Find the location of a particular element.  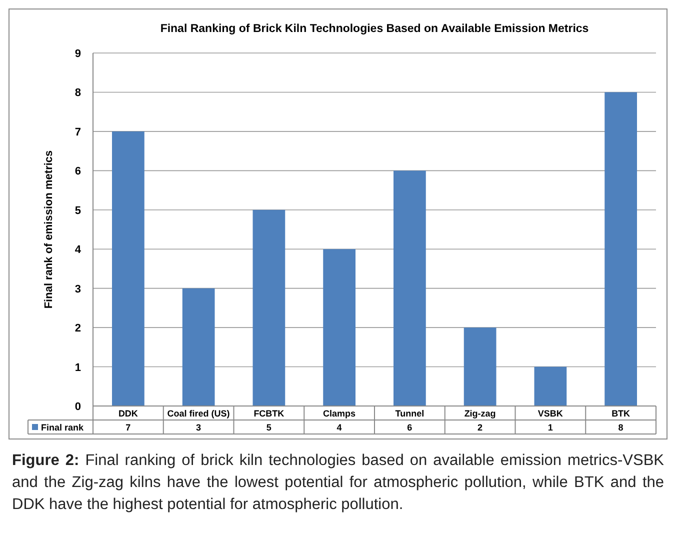

y-tick-label: 1 is located at coordinates (77, 368).